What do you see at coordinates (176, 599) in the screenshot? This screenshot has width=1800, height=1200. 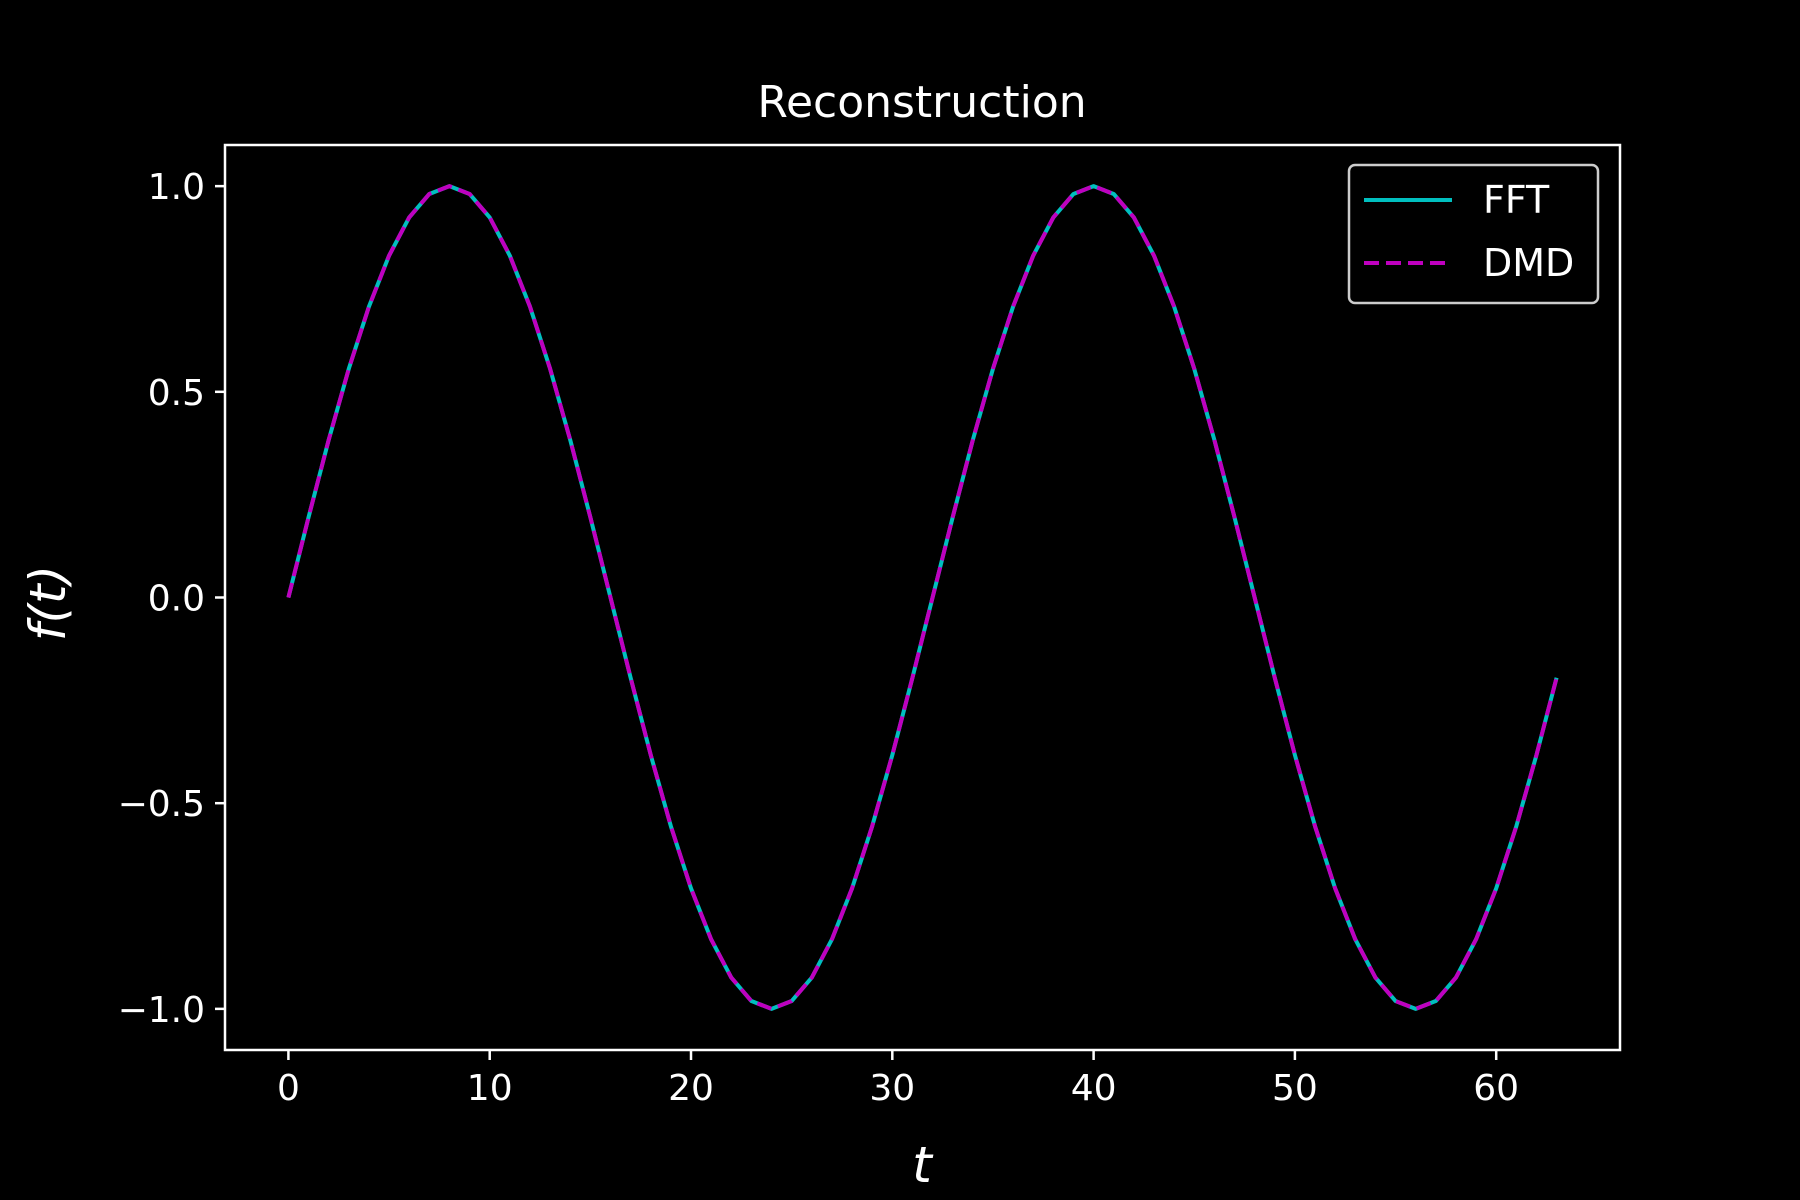 I see `y-tick-label: 0.0` at bounding box center [176, 599].